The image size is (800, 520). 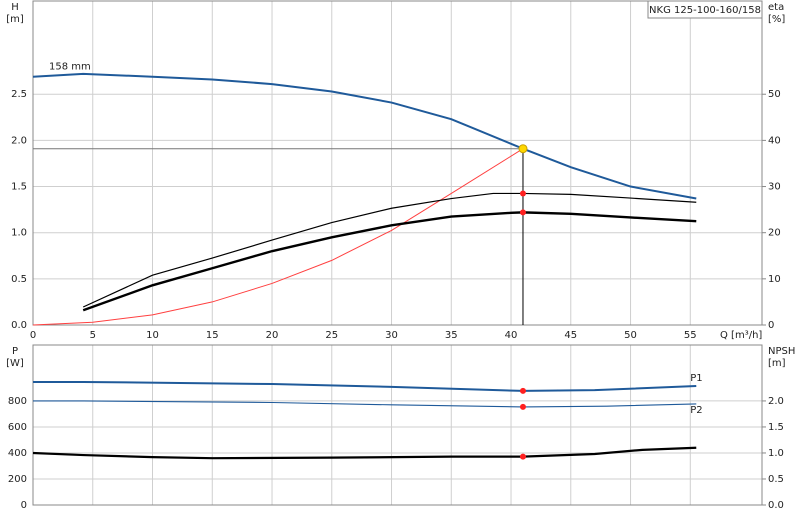 What do you see at coordinates (774, 187) in the screenshot?
I see `y2-tick-label: 30` at bounding box center [774, 187].